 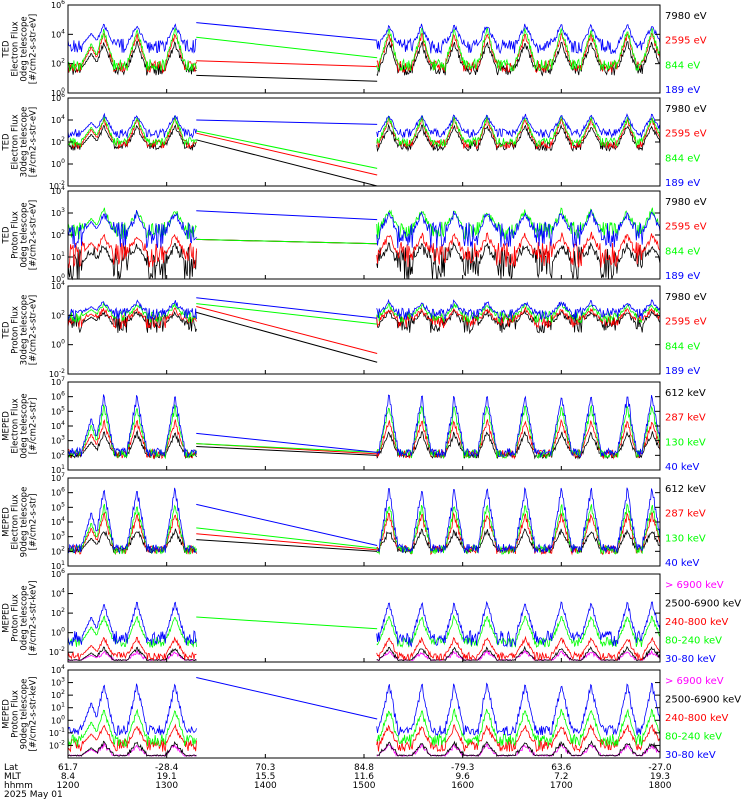 I want to click on legend-entry: 612 keV, so click(x=685, y=489).